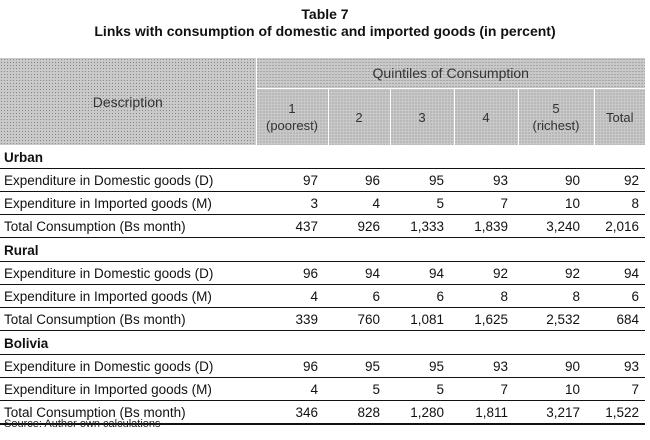 The image size is (650, 440). I want to click on table-cell: 97, so click(292, 180).